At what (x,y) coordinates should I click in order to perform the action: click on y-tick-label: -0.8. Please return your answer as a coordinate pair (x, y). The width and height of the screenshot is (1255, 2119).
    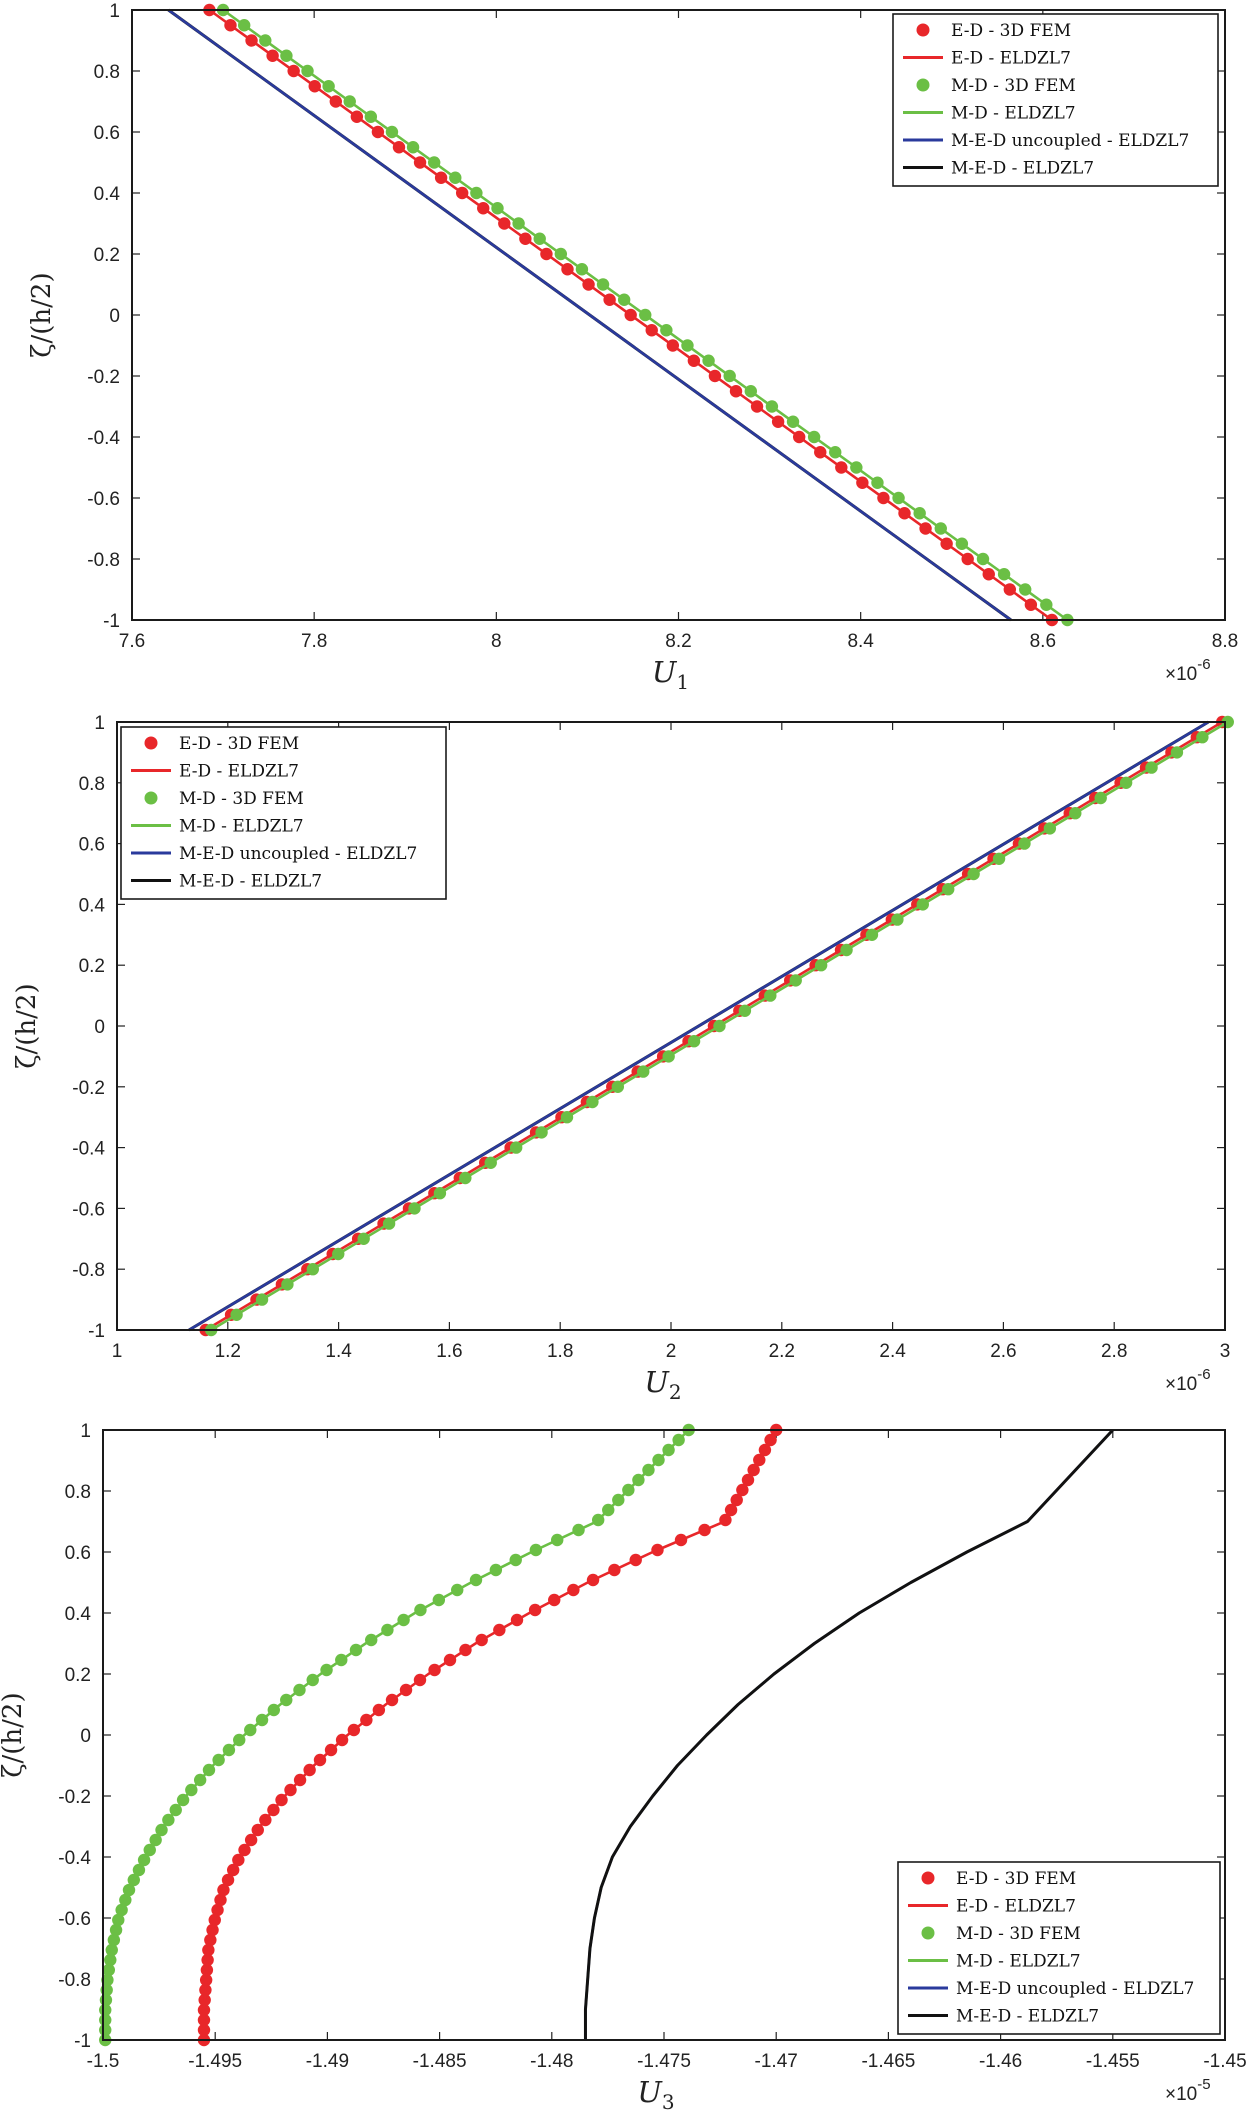
    Looking at the image, I should click on (74, 1980).